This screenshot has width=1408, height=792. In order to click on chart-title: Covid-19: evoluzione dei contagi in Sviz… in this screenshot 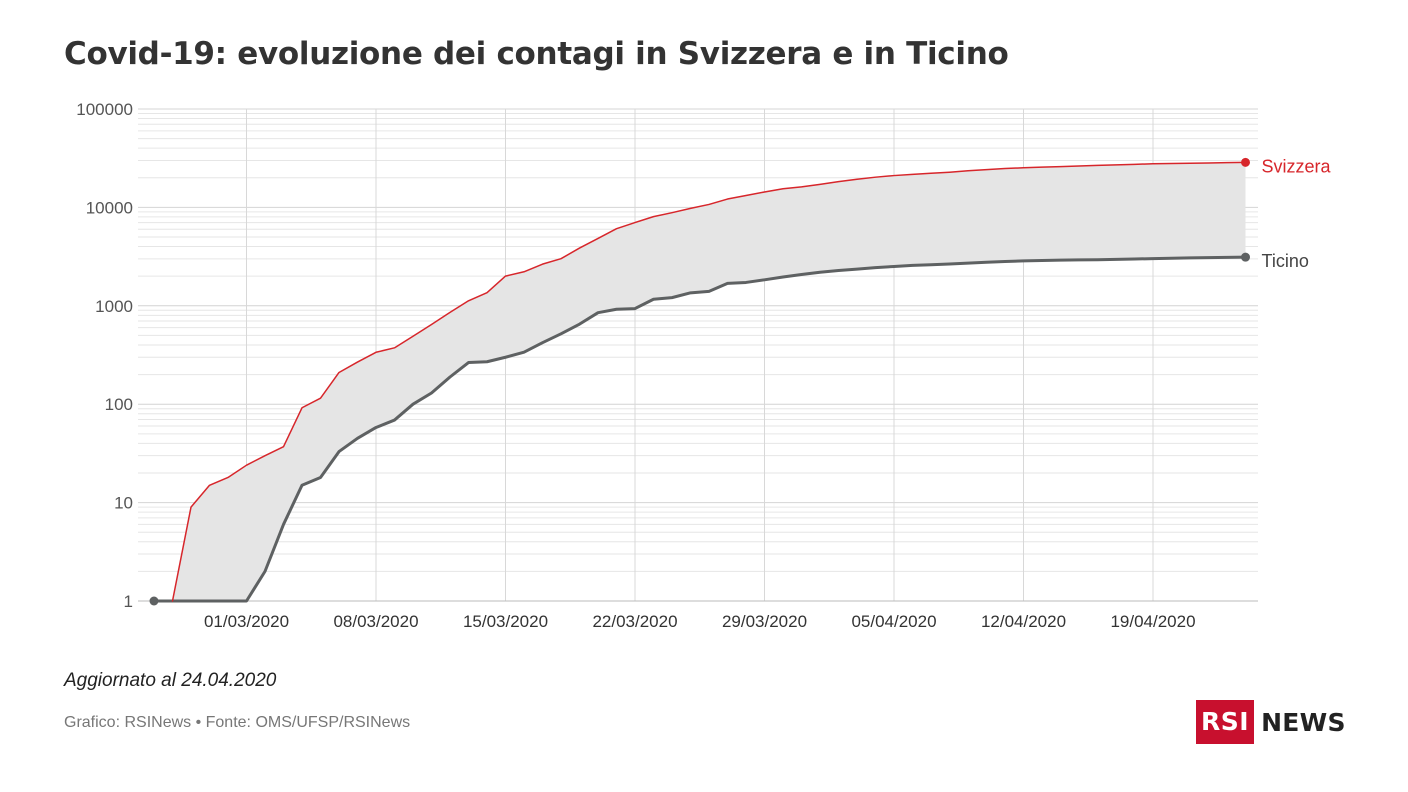, I will do `click(536, 54)`.